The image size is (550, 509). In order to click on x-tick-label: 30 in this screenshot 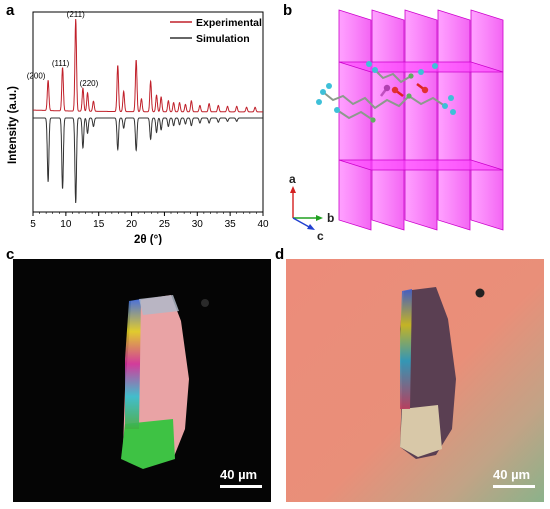, I will do `click(198, 224)`.